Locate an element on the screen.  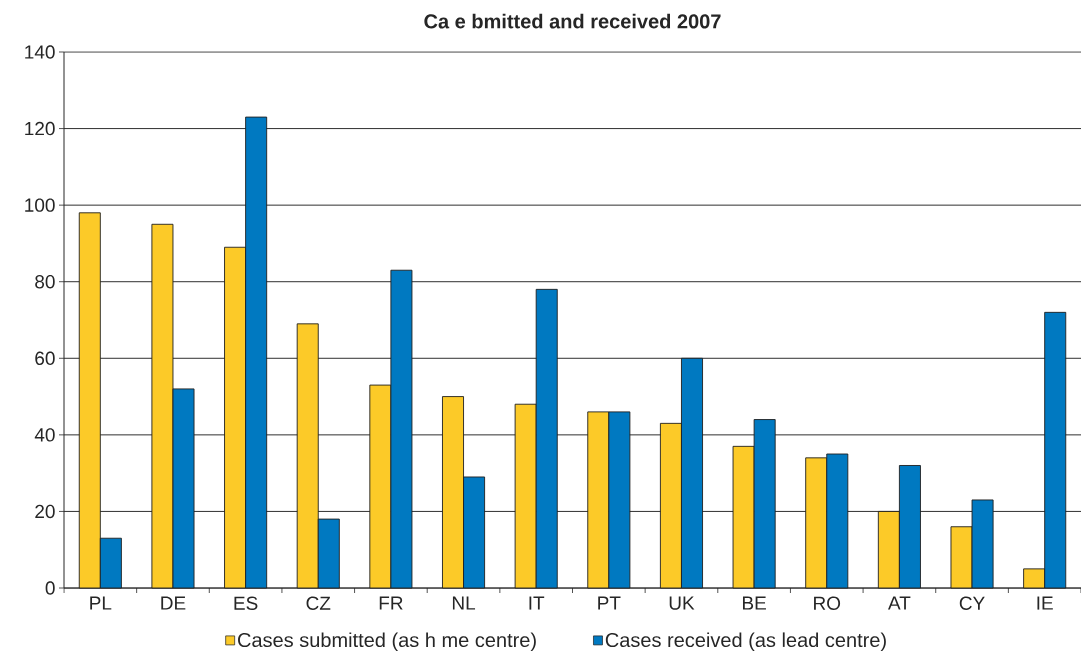
x-tick-label: BE is located at coordinates (754, 603).